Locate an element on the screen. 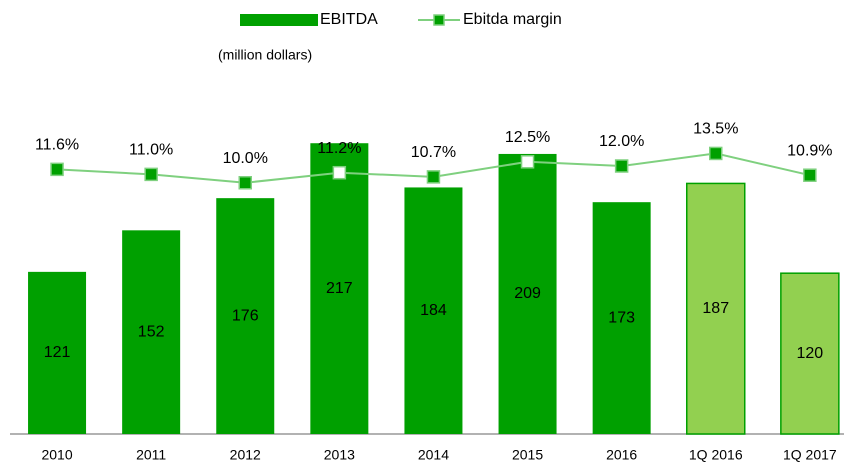 This screenshot has height=465, width=844. bar-value-label: 217 is located at coordinates (339, 288).